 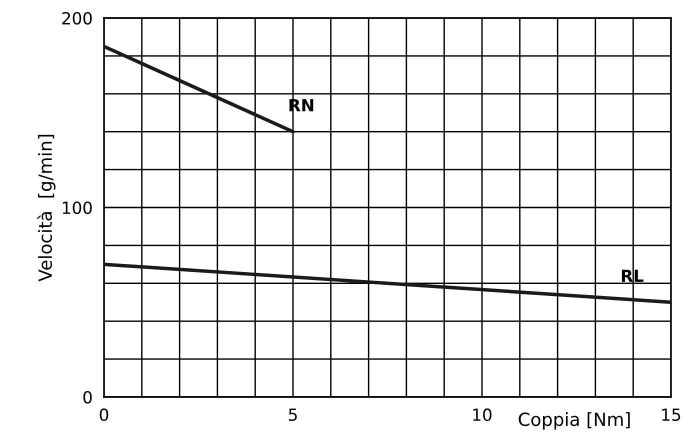 I want to click on x-axis-title: Coppia [Nm], so click(x=574, y=421).